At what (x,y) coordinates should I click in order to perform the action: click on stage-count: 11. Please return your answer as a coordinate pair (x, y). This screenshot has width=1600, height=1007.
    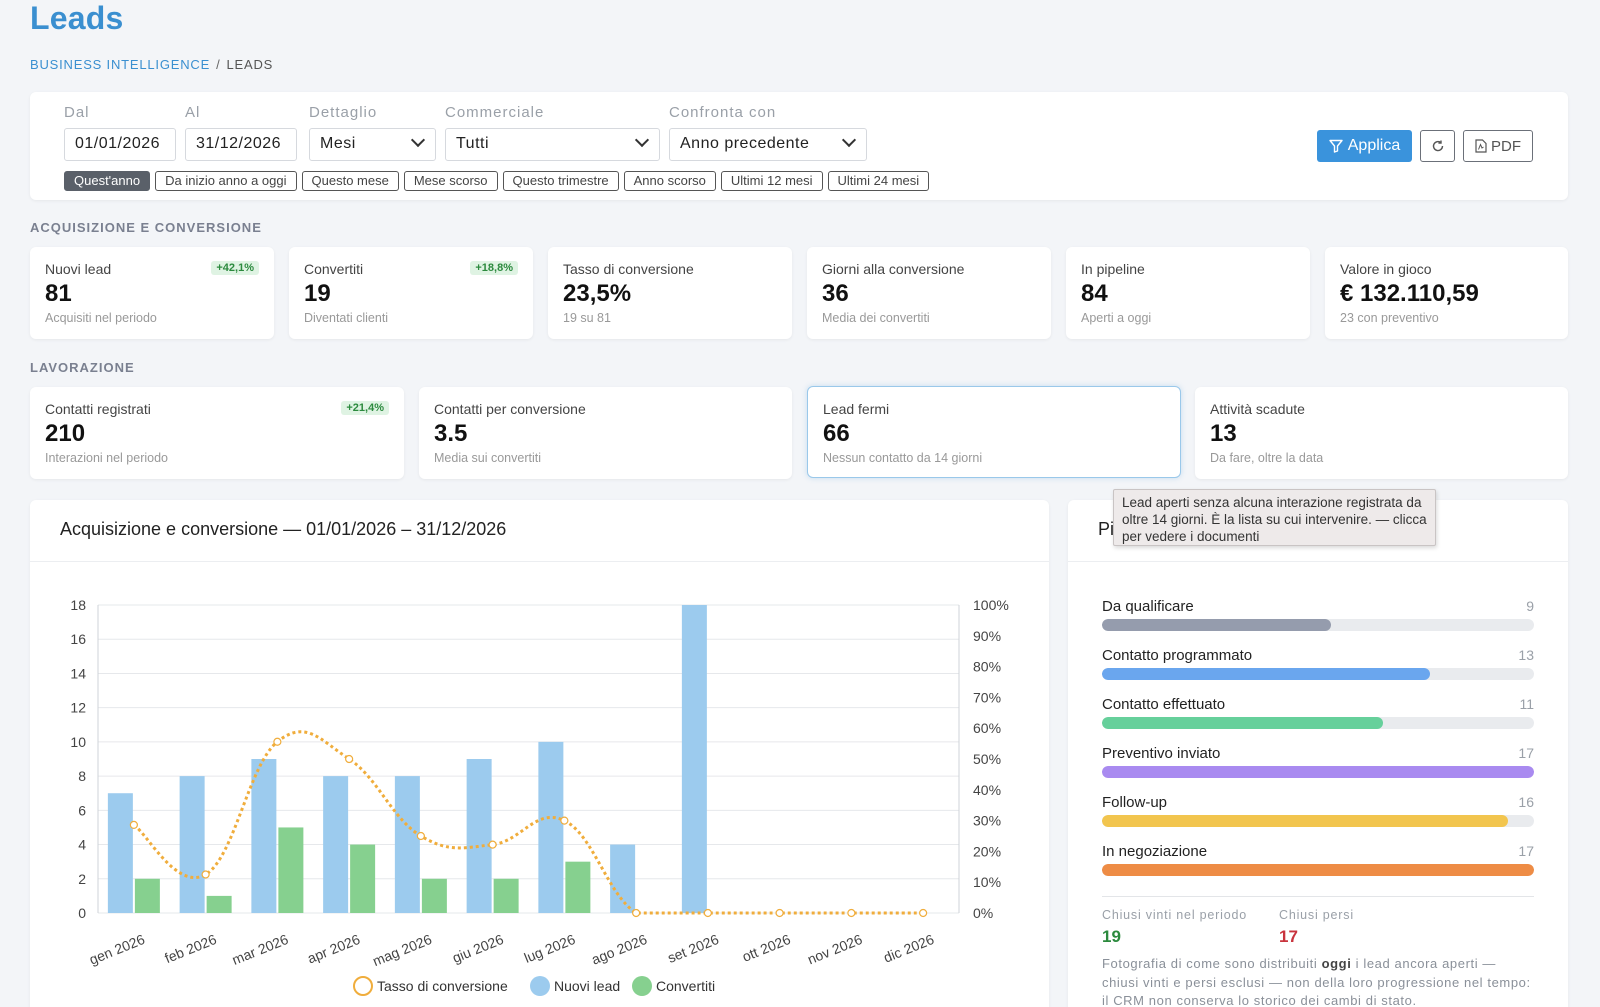
    Looking at the image, I should click on (1526, 704).